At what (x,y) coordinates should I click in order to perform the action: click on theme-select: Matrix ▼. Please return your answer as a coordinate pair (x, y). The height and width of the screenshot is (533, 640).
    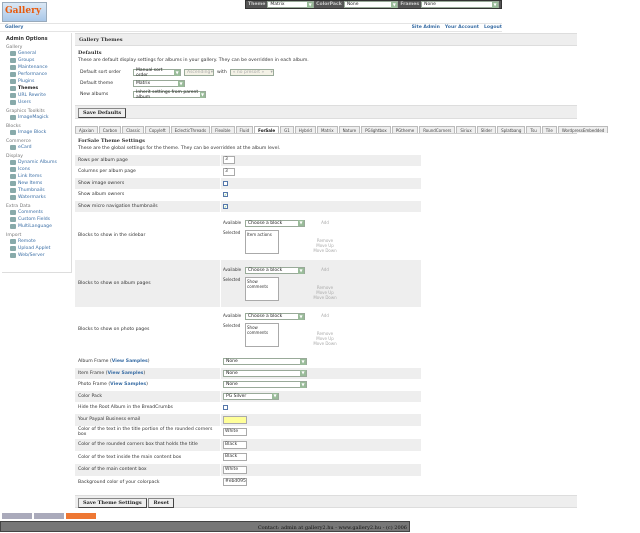
    Looking at the image, I should click on (291, 4).